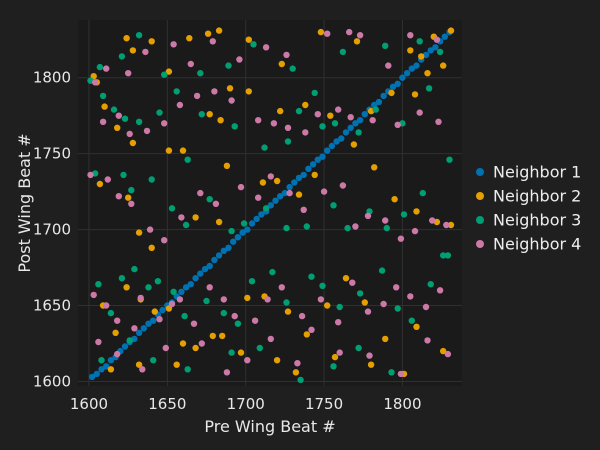 Image resolution: width=600 pixels, height=450 pixels. Describe the element at coordinates (537, 172) in the screenshot. I see `legend-label: Neighbor 1` at that location.